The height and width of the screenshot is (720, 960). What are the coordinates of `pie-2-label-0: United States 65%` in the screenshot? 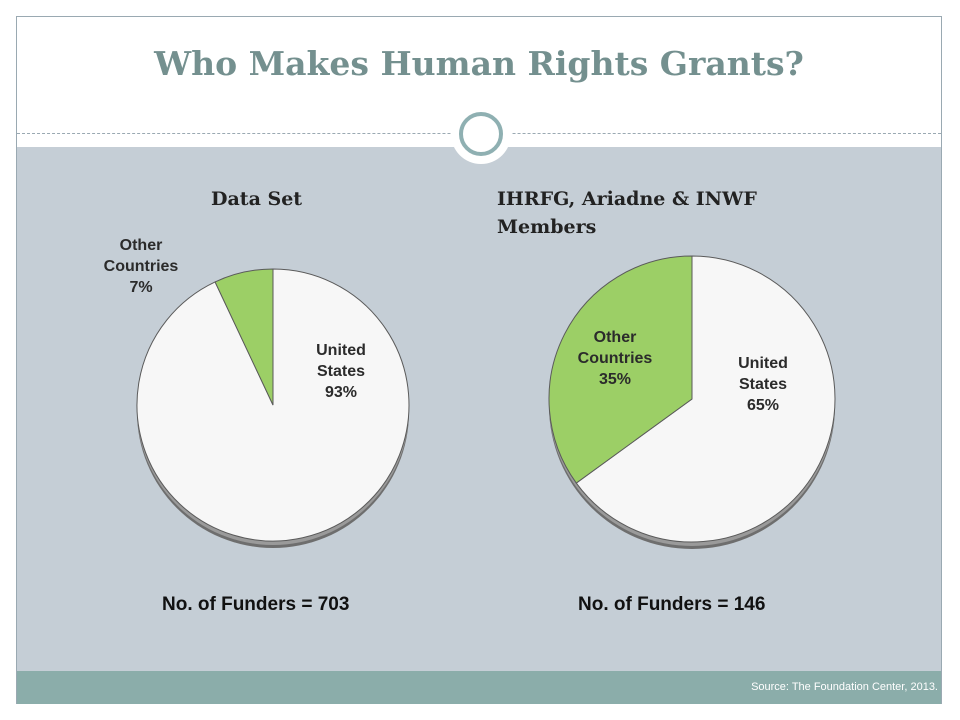 It's located at (763, 384).